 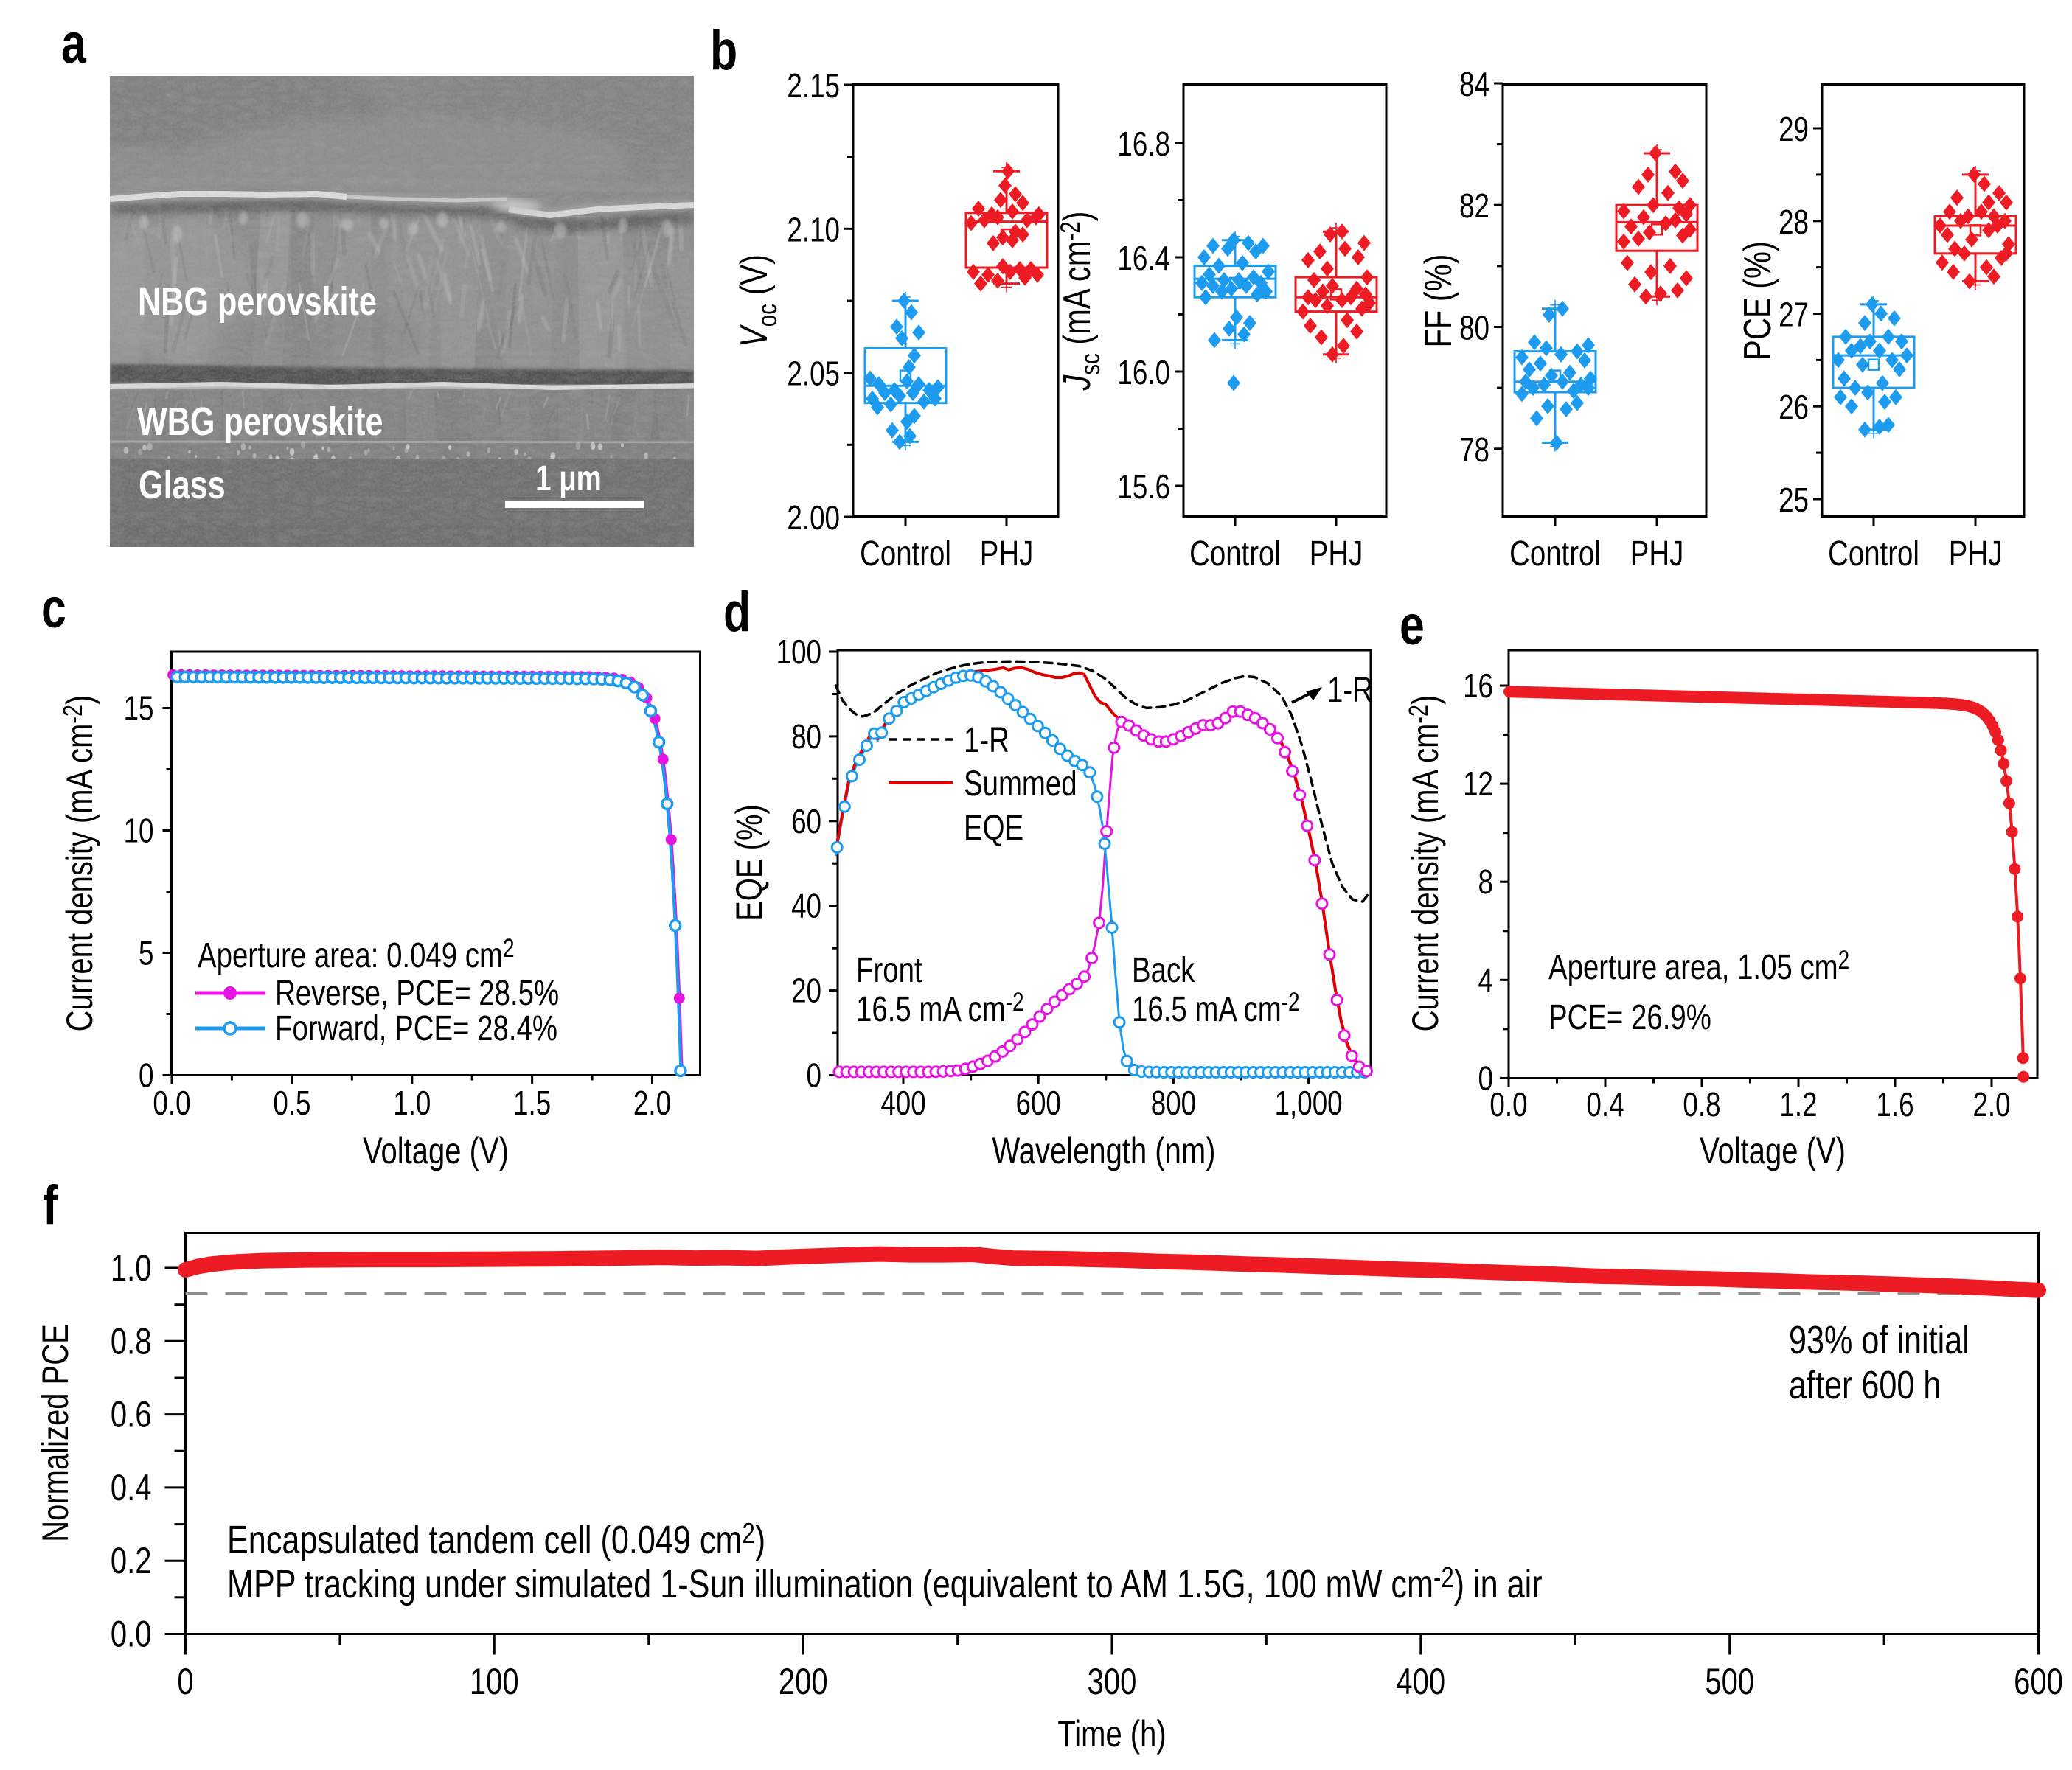 I want to click on svg-text: 16, so click(x=1478, y=685).